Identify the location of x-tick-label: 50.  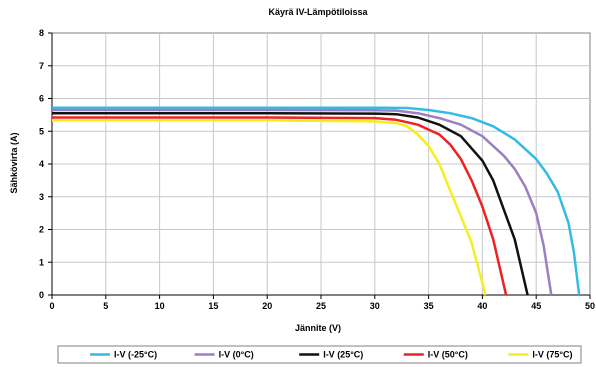
(590, 306).